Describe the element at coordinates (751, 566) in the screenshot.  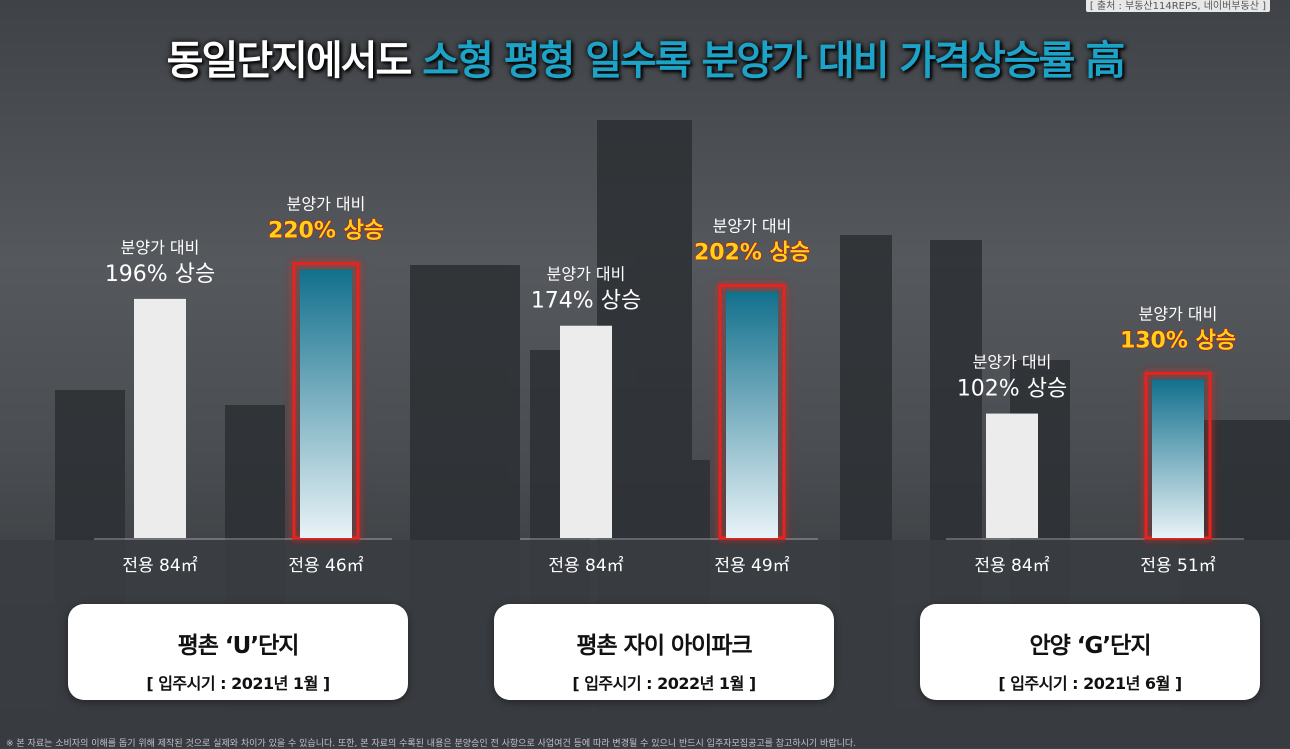
I see `category-tick-label: 전용 49㎡` at that location.